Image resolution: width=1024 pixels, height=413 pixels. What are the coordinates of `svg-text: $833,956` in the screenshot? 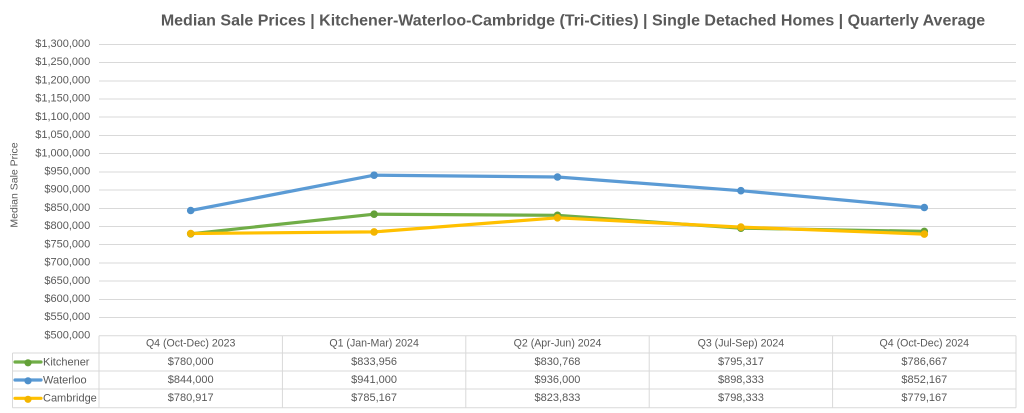 It's located at (374, 362).